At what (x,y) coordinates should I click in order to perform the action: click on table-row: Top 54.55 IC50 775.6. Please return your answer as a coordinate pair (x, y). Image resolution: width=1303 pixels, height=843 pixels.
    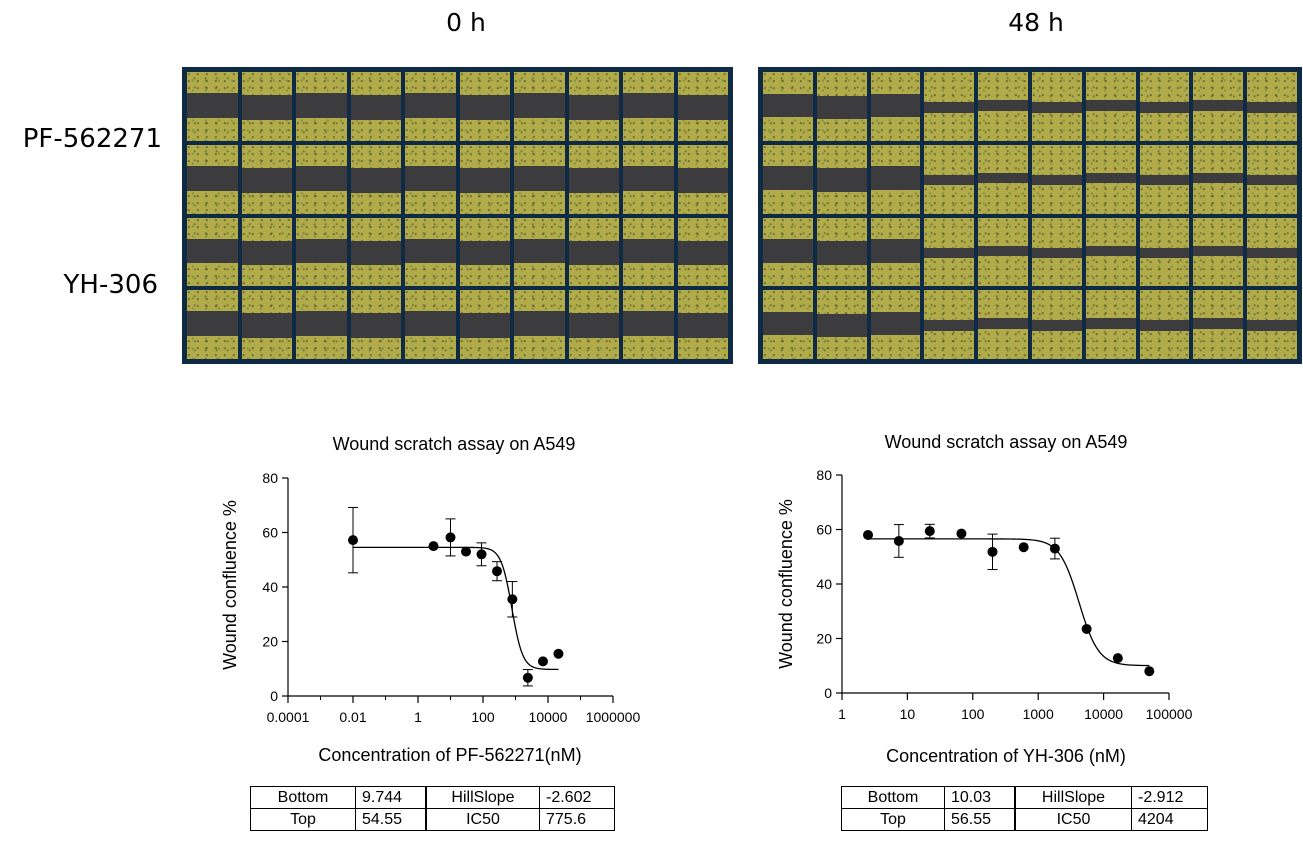
    Looking at the image, I should click on (432, 819).